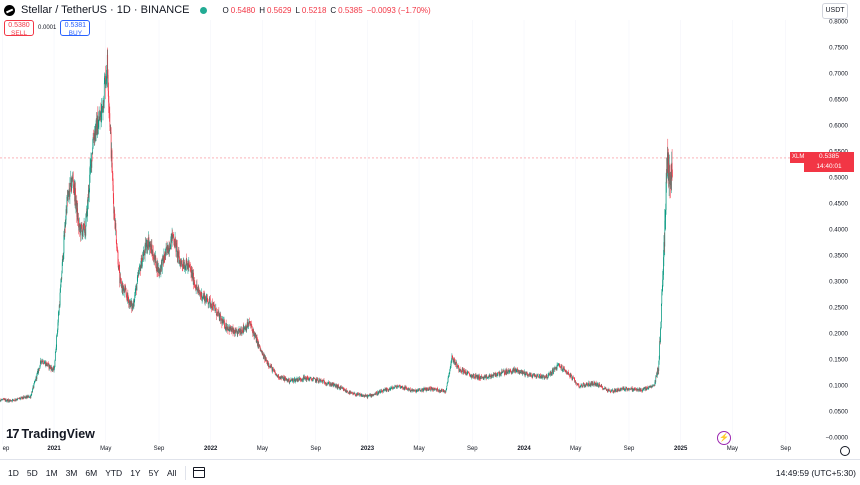  What do you see at coordinates (52, 473) in the screenshot?
I see `range-1m-button: 1M` at bounding box center [52, 473].